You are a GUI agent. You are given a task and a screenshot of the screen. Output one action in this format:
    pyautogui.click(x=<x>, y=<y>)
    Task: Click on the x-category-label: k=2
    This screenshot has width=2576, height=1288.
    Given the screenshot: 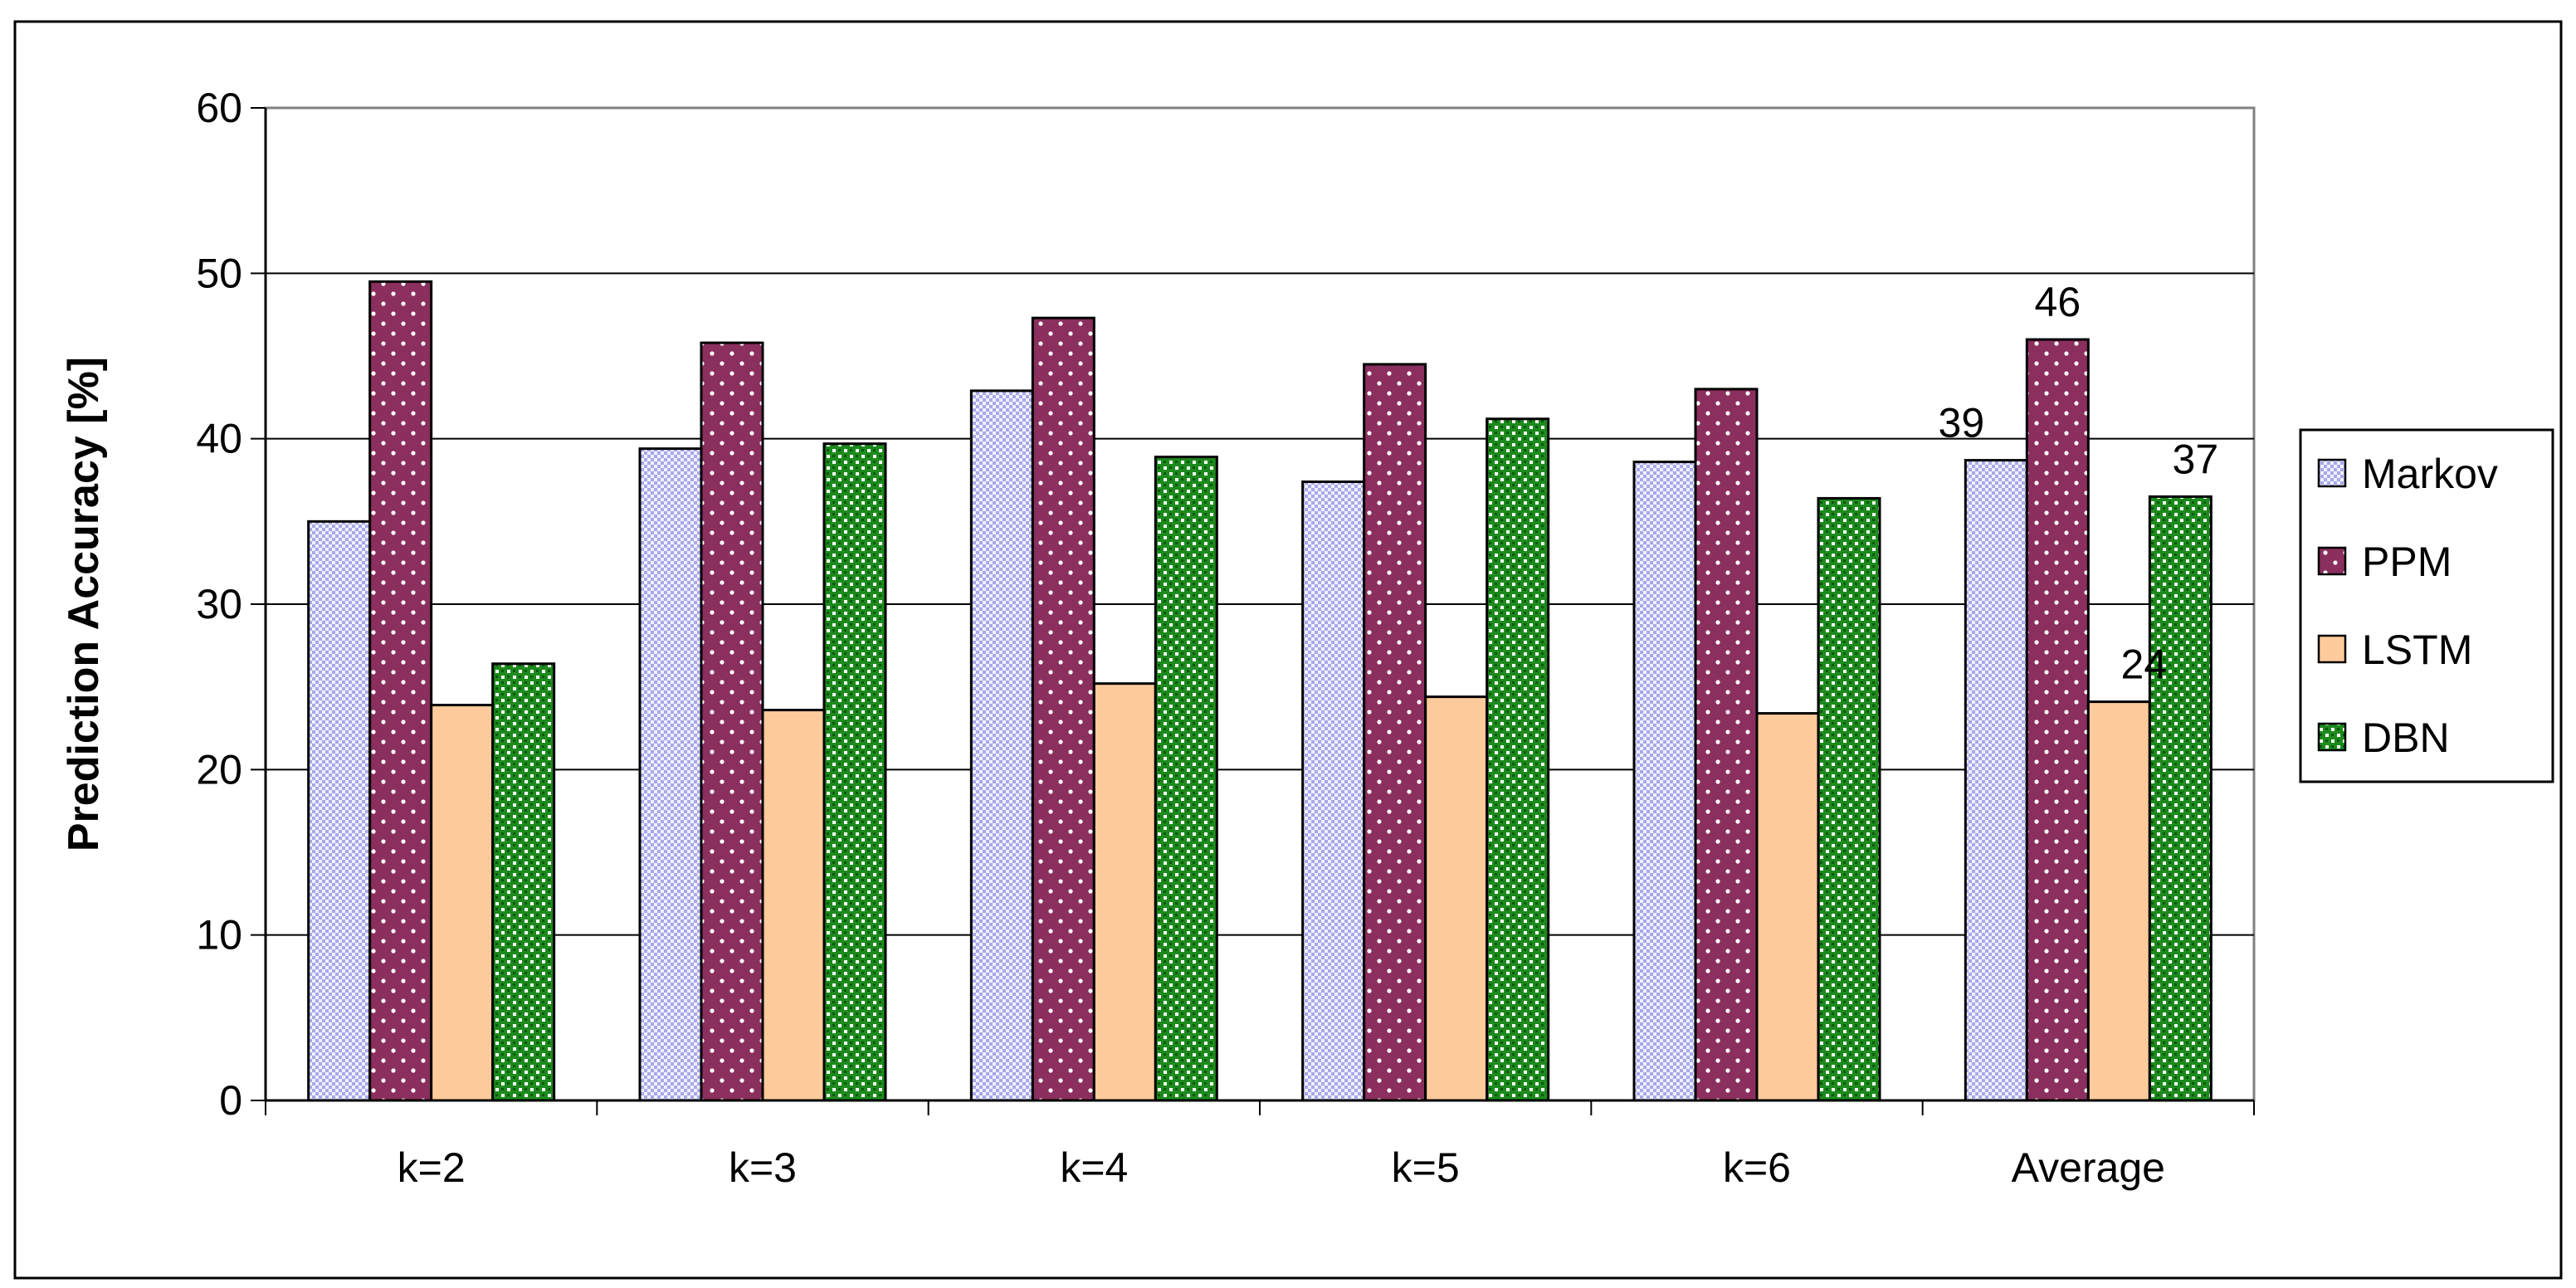 What is the action you would take?
    pyautogui.click(x=432, y=1168)
    